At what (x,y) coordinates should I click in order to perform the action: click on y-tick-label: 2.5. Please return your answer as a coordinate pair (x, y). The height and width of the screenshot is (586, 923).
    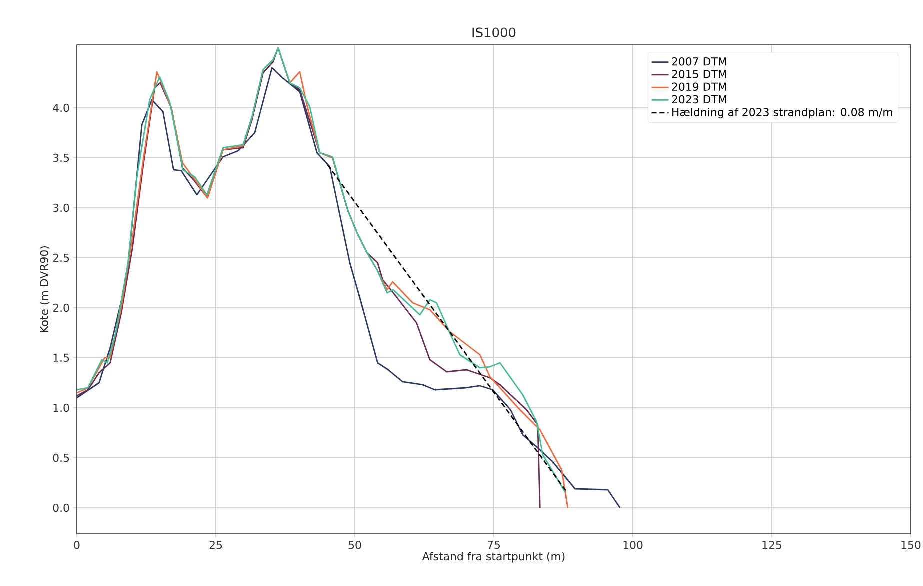
    Looking at the image, I should click on (61, 258).